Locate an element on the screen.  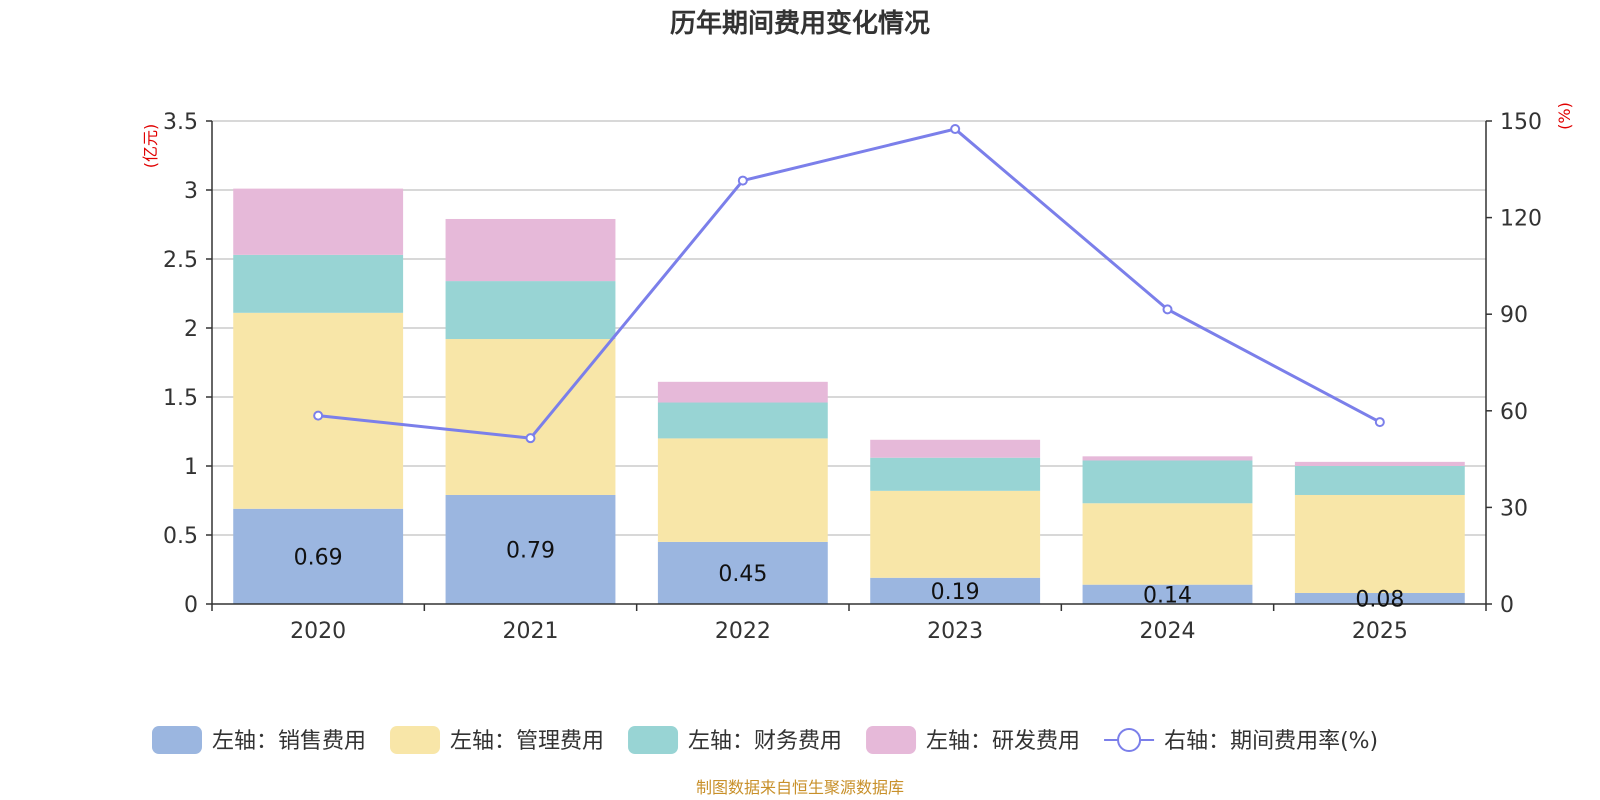
bar-data-label: 0.79 is located at coordinates (530, 550).